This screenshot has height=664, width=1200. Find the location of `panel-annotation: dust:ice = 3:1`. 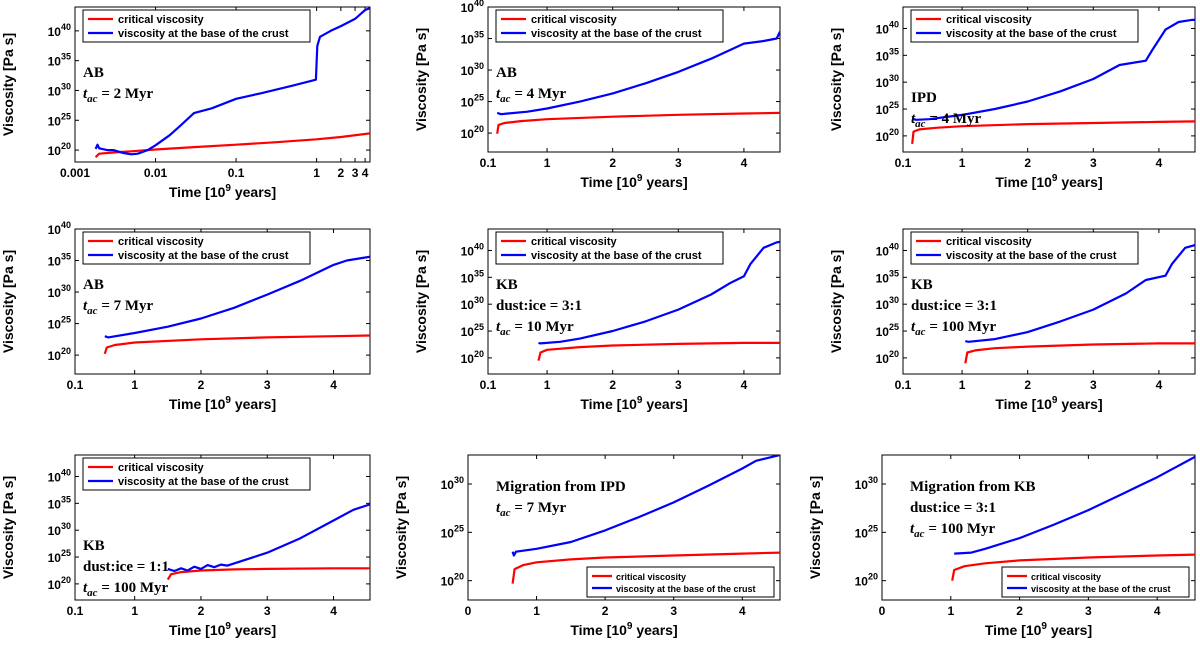

panel-annotation: dust:ice = 3:1 is located at coordinates (539, 306).